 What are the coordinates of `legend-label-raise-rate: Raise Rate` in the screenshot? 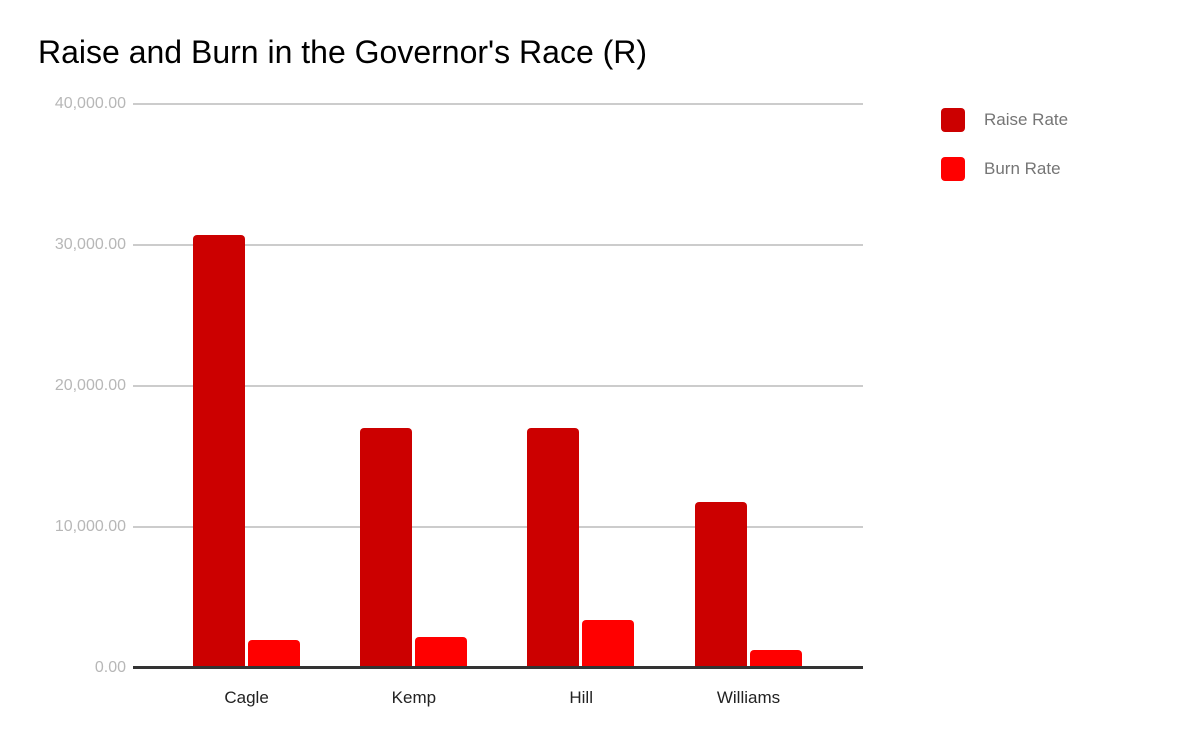 It's located at (1026, 119).